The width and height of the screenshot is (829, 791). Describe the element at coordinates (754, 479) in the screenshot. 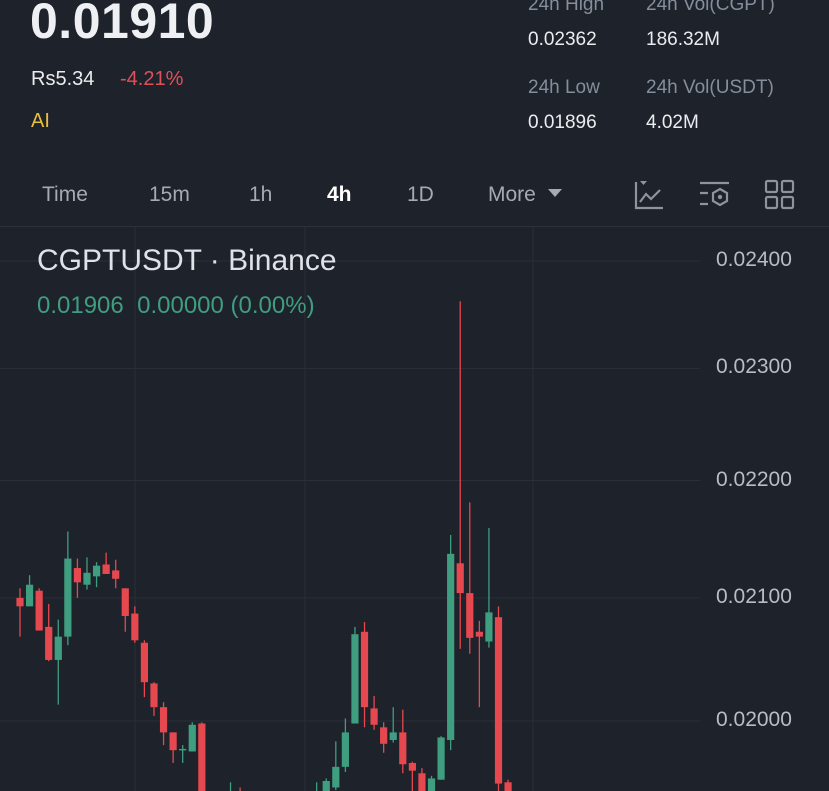

I see `price-axis-label: 0.02200` at that location.